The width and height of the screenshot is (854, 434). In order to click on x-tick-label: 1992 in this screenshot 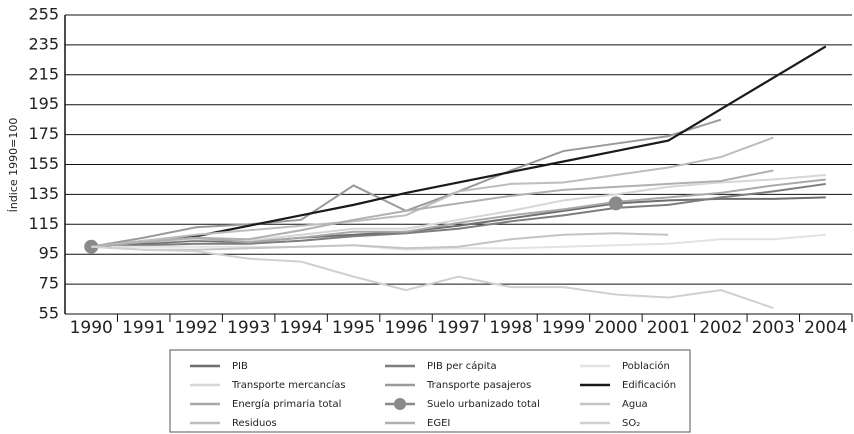, I will do `click(196, 328)`.